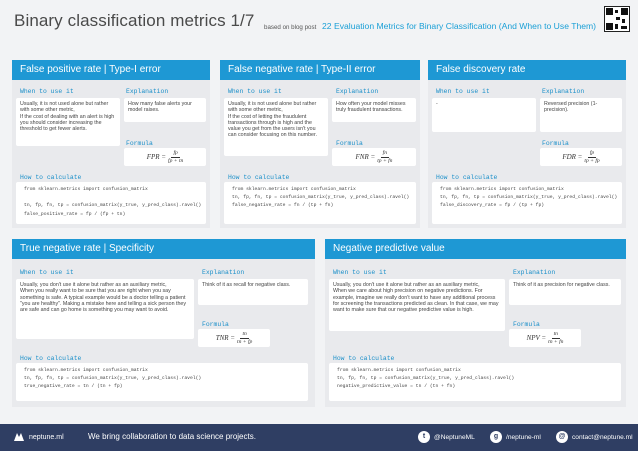 Image resolution: width=638 pixels, height=451 pixels. What do you see at coordinates (424, 437) in the screenshot?
I see `twitter-icon: t` at bounding box center [424, 437].